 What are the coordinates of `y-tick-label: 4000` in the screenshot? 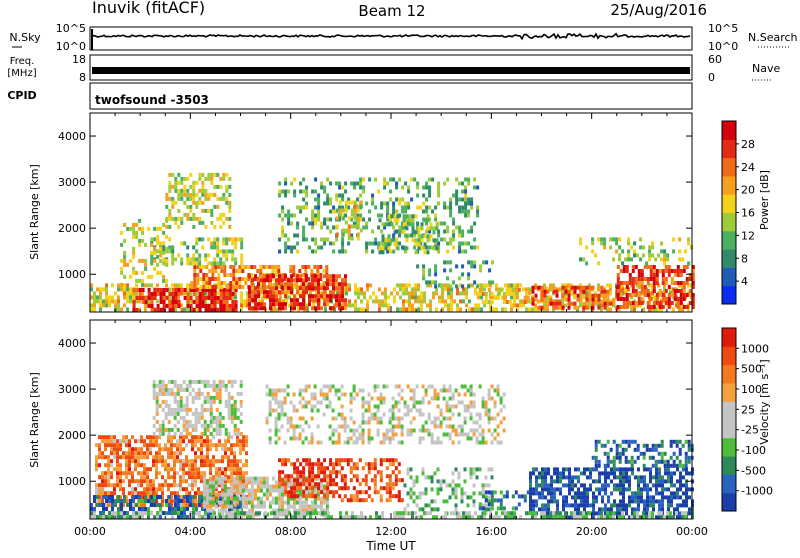 It's located at (72, 136).